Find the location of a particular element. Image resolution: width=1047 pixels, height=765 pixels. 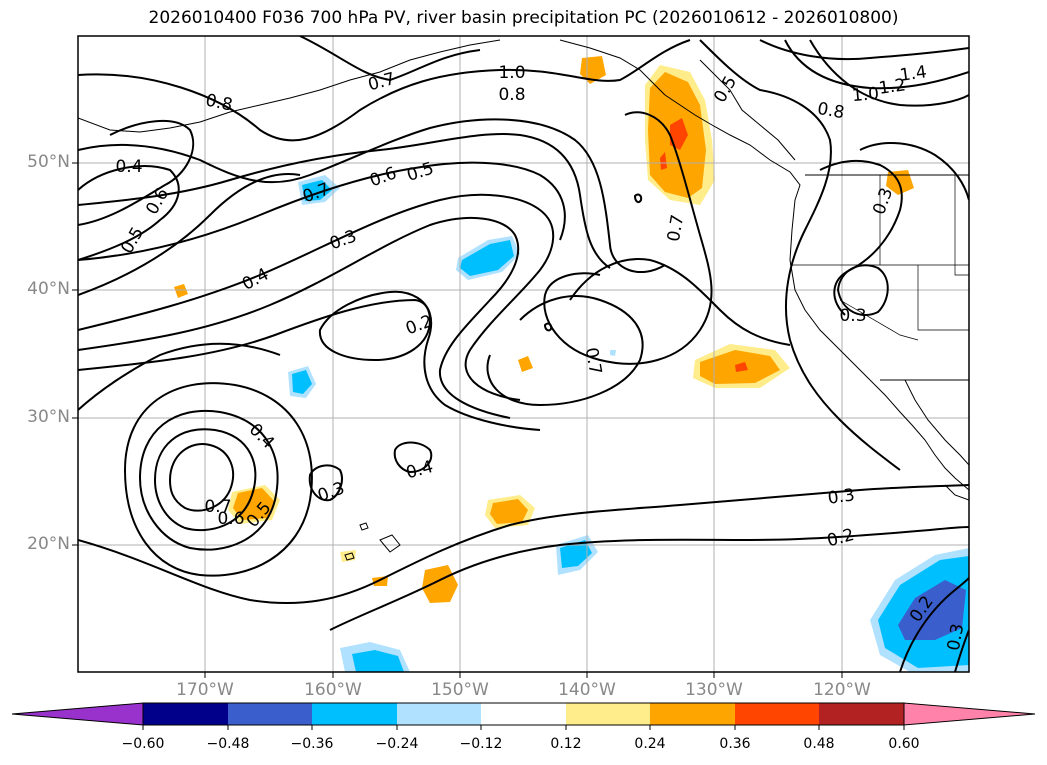

precip-neg-blob-5-core is located at coordinates (378, 661).